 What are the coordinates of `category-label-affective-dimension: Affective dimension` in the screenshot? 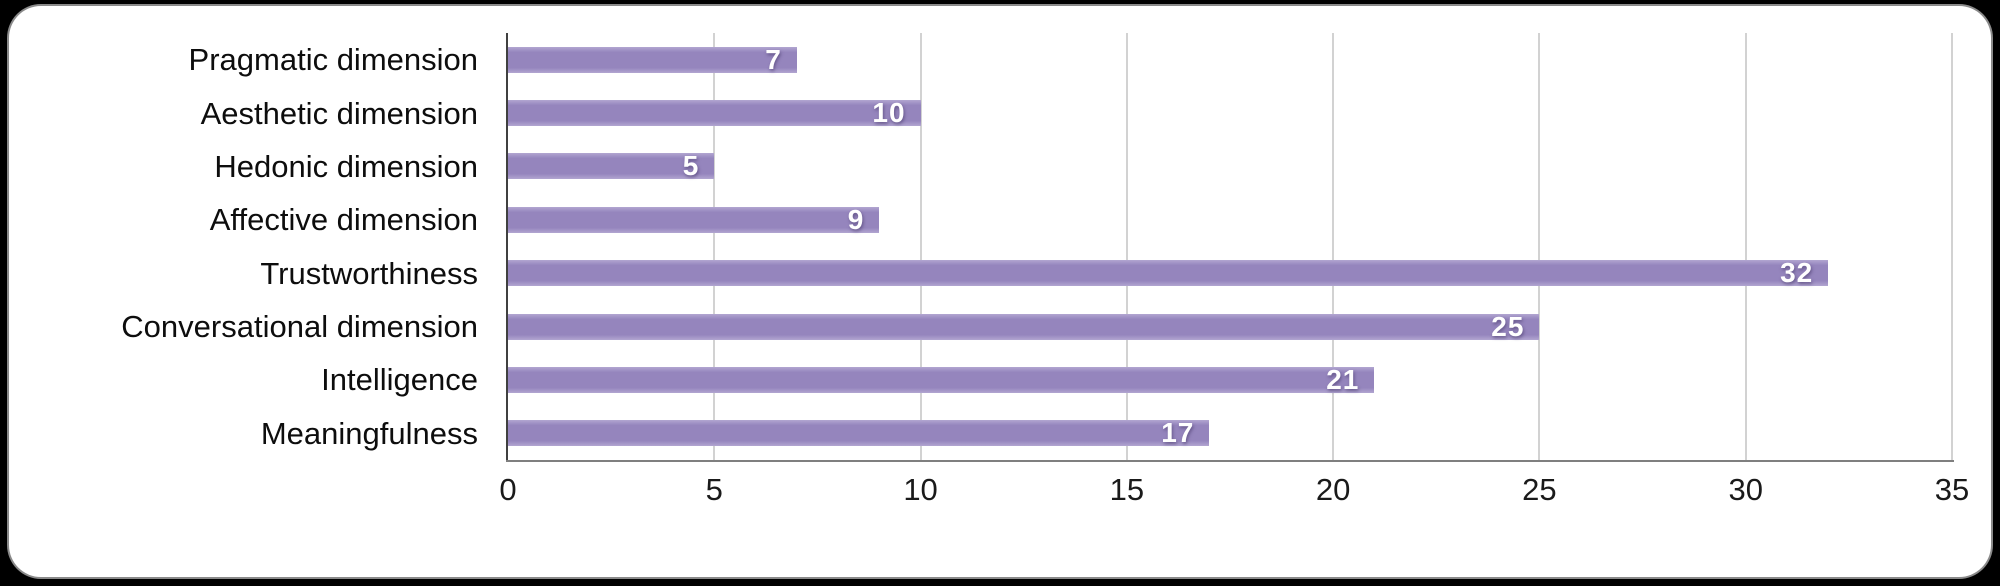 It's located at (343, 220).